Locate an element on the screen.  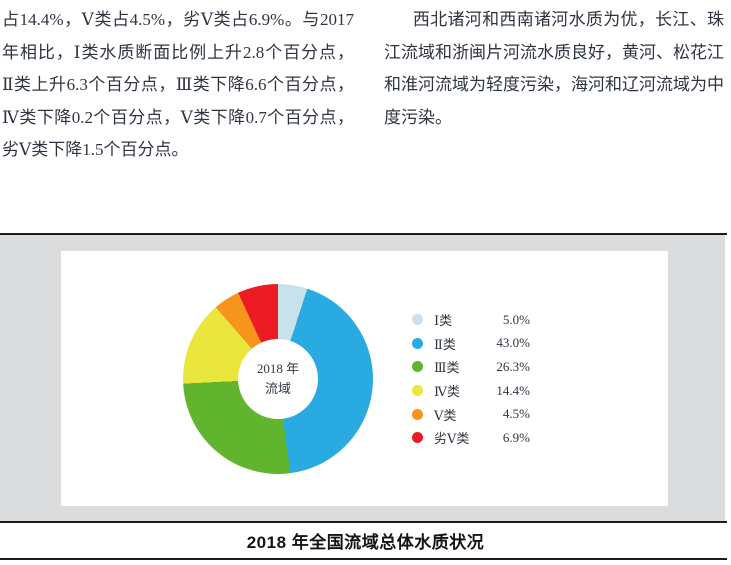
legend-item: 劣Ⅴ类 6.9% is located at coordinates (471, 438).